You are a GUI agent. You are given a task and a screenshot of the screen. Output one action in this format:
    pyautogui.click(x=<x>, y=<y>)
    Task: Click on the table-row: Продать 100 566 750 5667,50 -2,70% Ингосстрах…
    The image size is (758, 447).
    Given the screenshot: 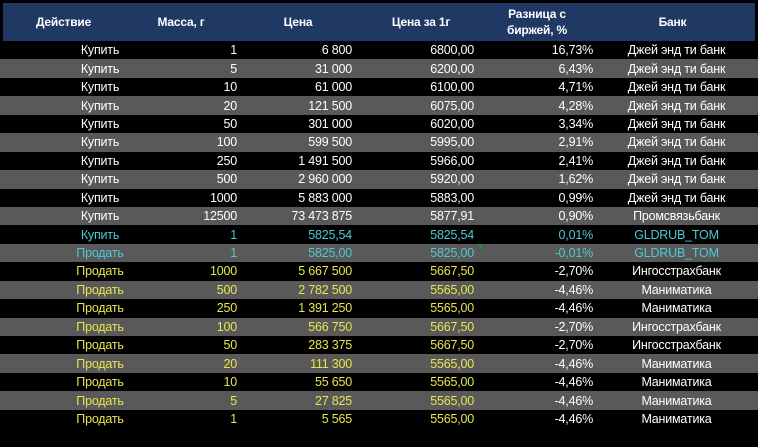 What is the action you would take?
    pyautogui.click(x=379, y=326)
    